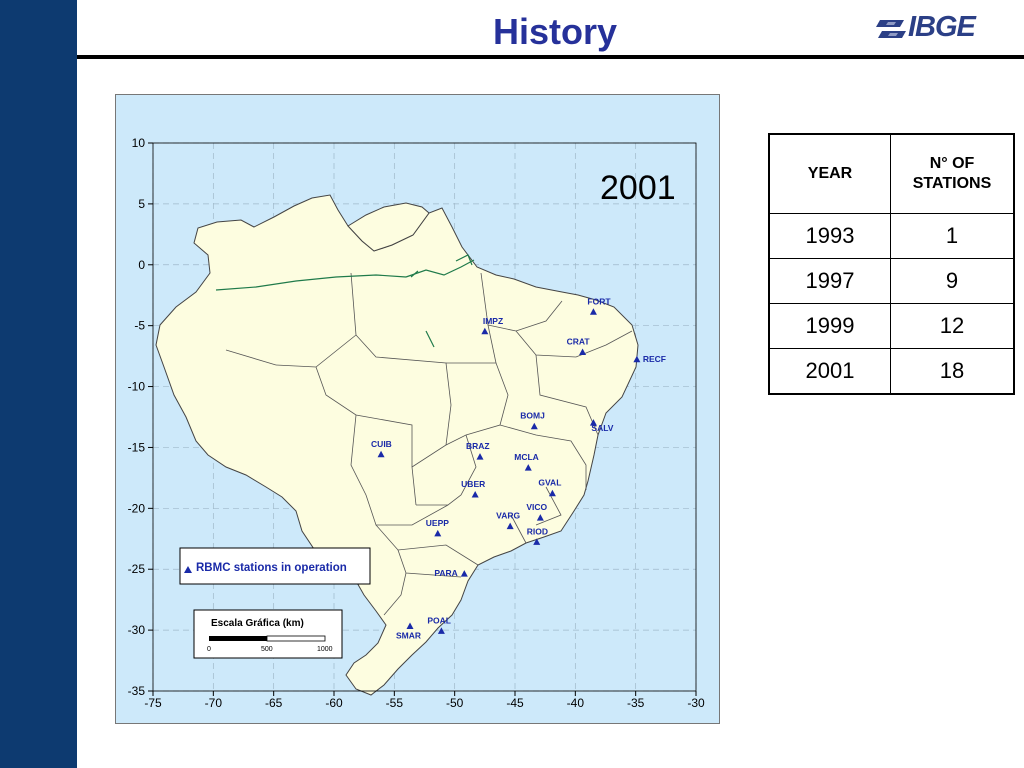 The width and height of the screenshot is (1024, 768). I want to click on station-label: SMAR, so click(408, 635).